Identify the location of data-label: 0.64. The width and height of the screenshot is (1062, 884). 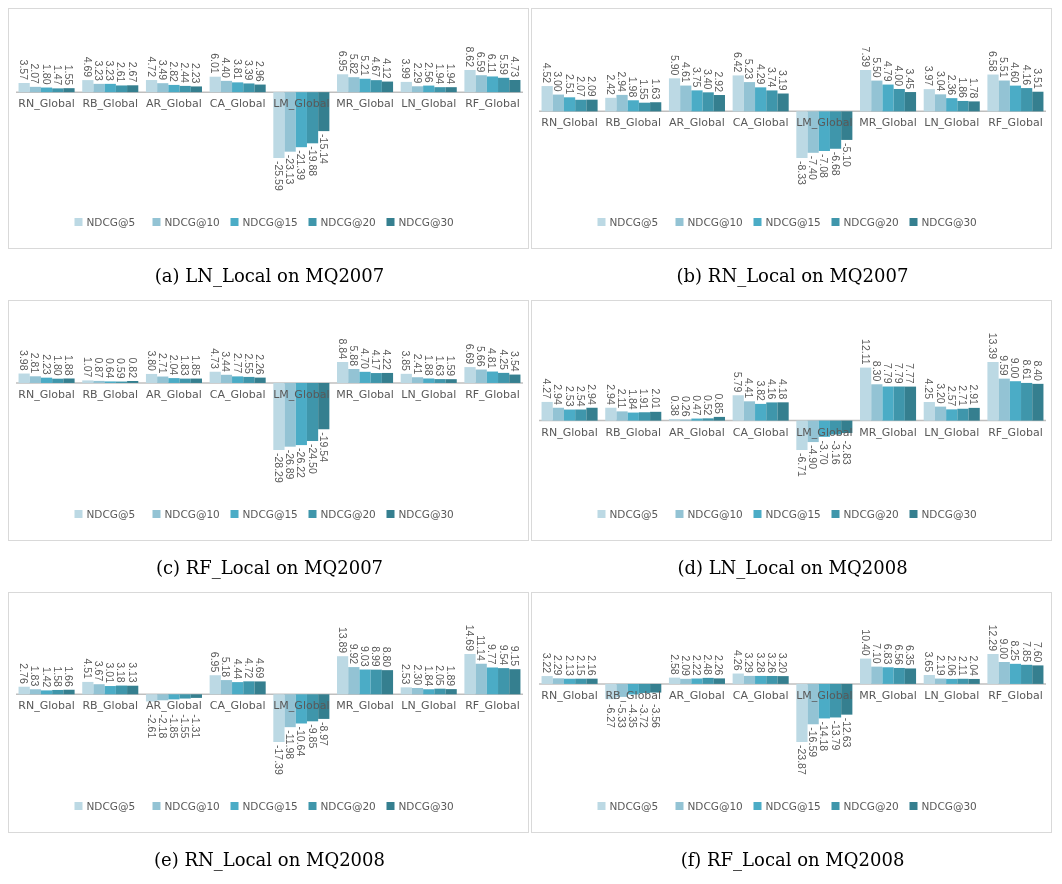
(110, 368).